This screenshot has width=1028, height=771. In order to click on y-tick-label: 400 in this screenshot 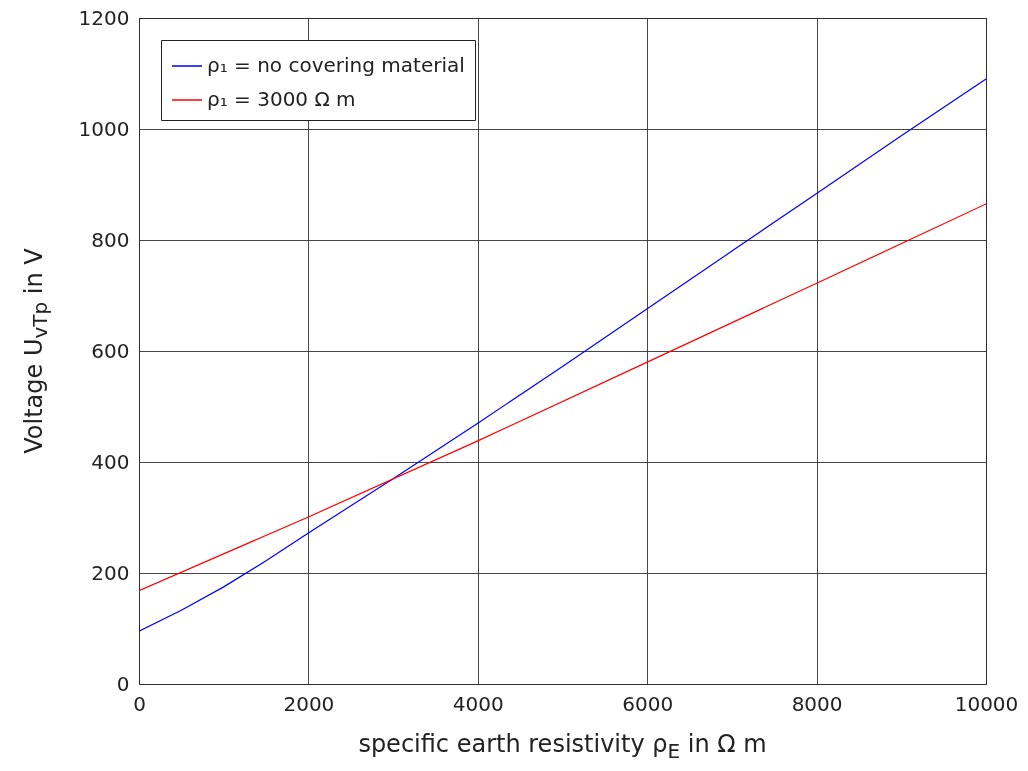, I will do `click(110, 461)`.